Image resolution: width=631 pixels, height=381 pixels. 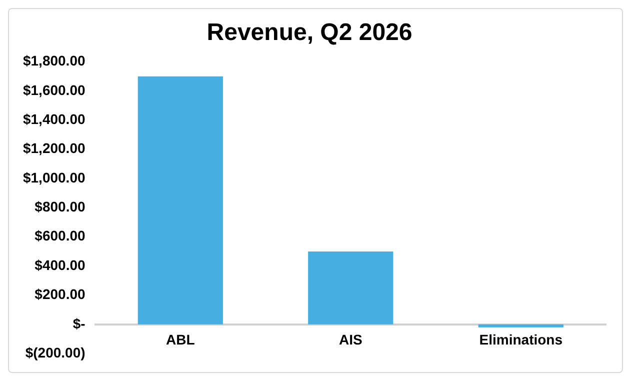 I want to click on x-tick-label: Eliminations, so click(x=521, y=340).